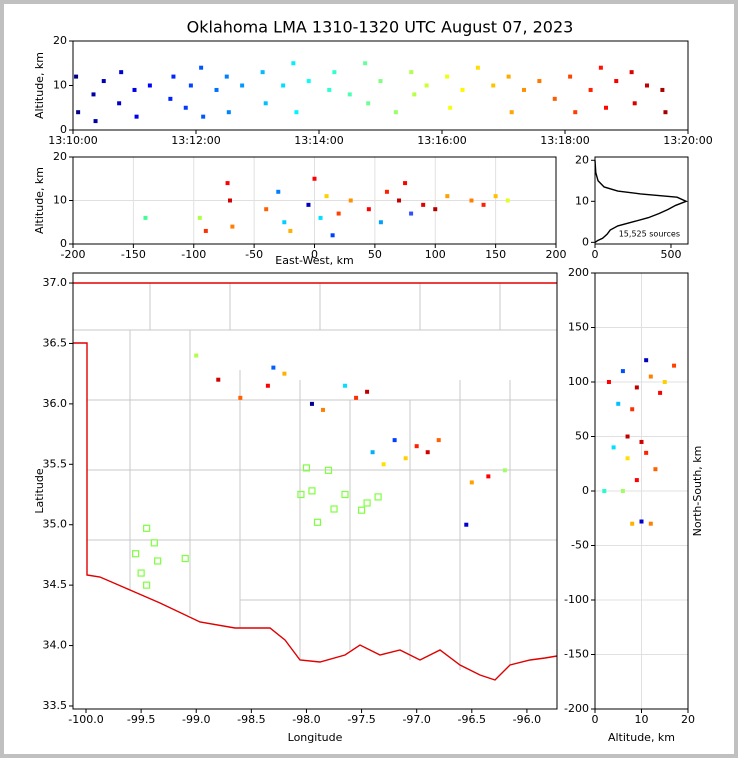 This screenshot has height=758, width=738. What do you see at coordinates (39, 200) in the screenshot?
I see `y-axis-label: Altitude, km` at bounding box center [39, 200].